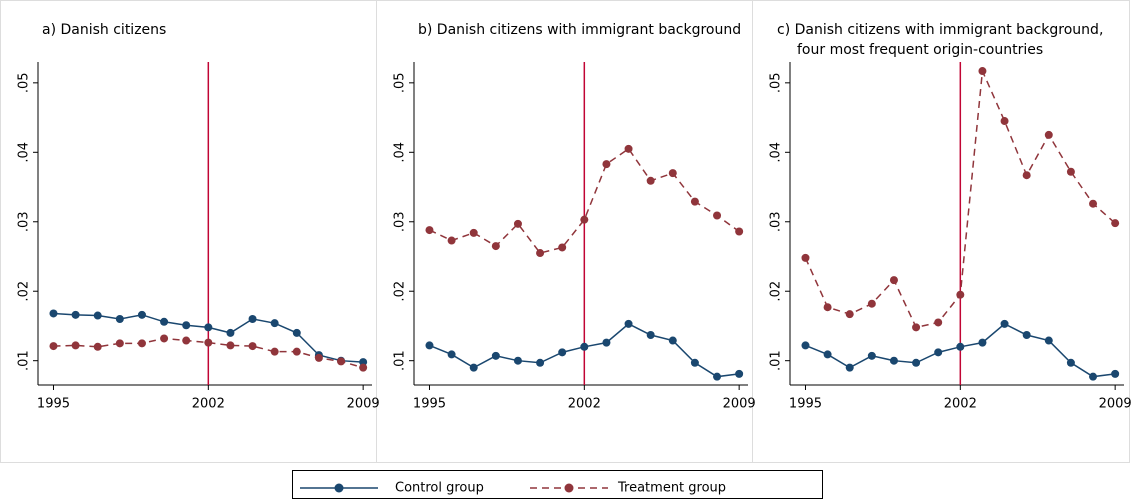 Image resolution: width=1131 pixels, height=500 pixels. What do you see at coordinates (671, 488) in the screenshot?
I see `legend-label: Treatment group` at bounding box center [671, 488].